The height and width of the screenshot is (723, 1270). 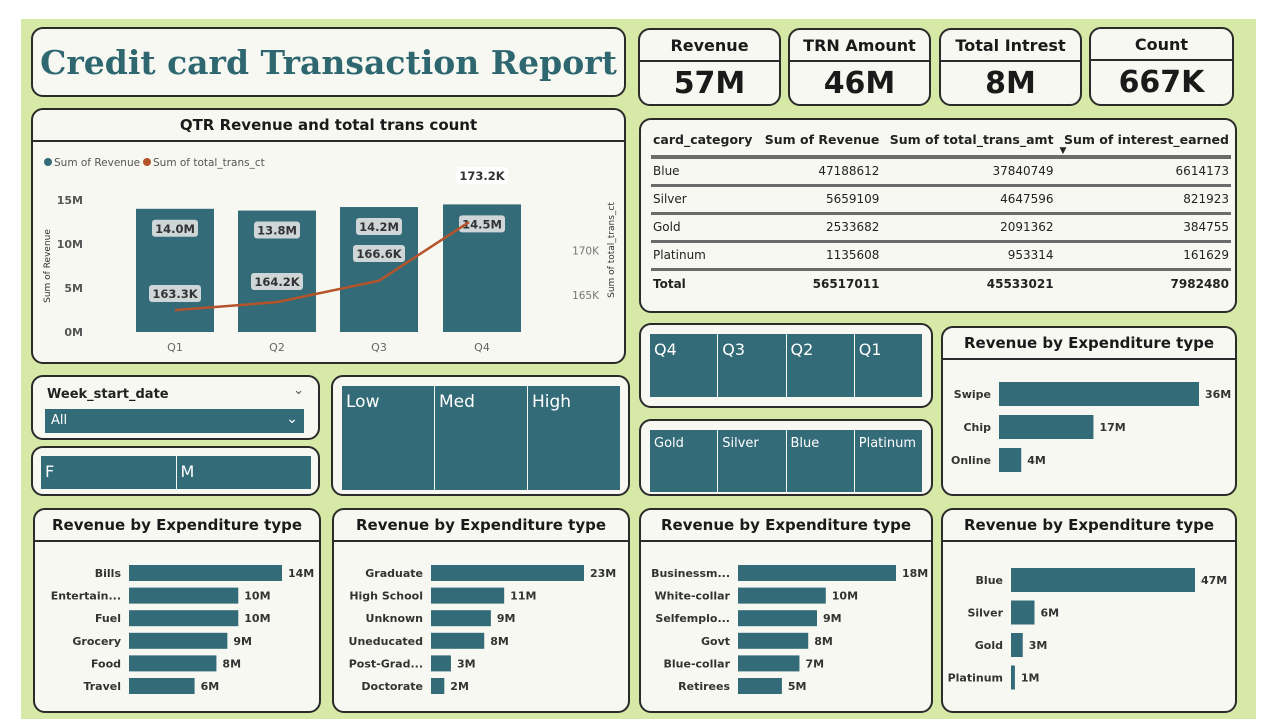 I want to click on revenue-data-label: 13.8M, so click(x=277, y=231).